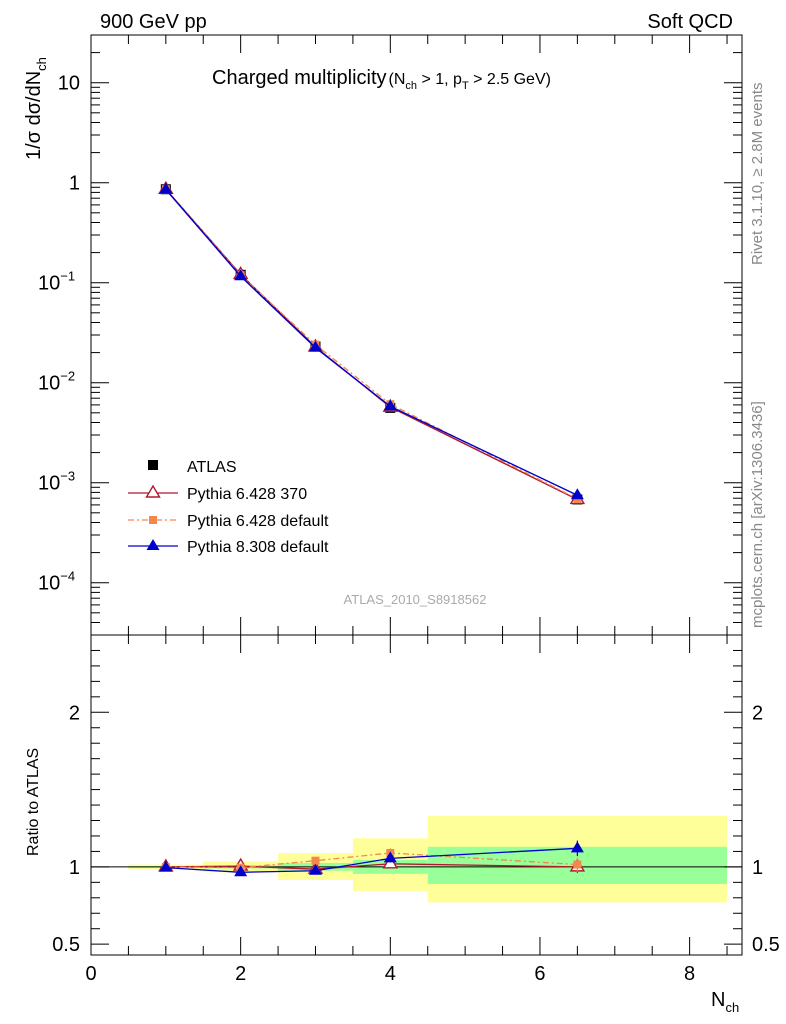 The width and height of the screenshot is (786, 1024). Describe the element at coordinates (757, 514) in the screenshot. I see `mcplots-label: mcplots.cern.ch [arXiv:1306.3436]` at that location.